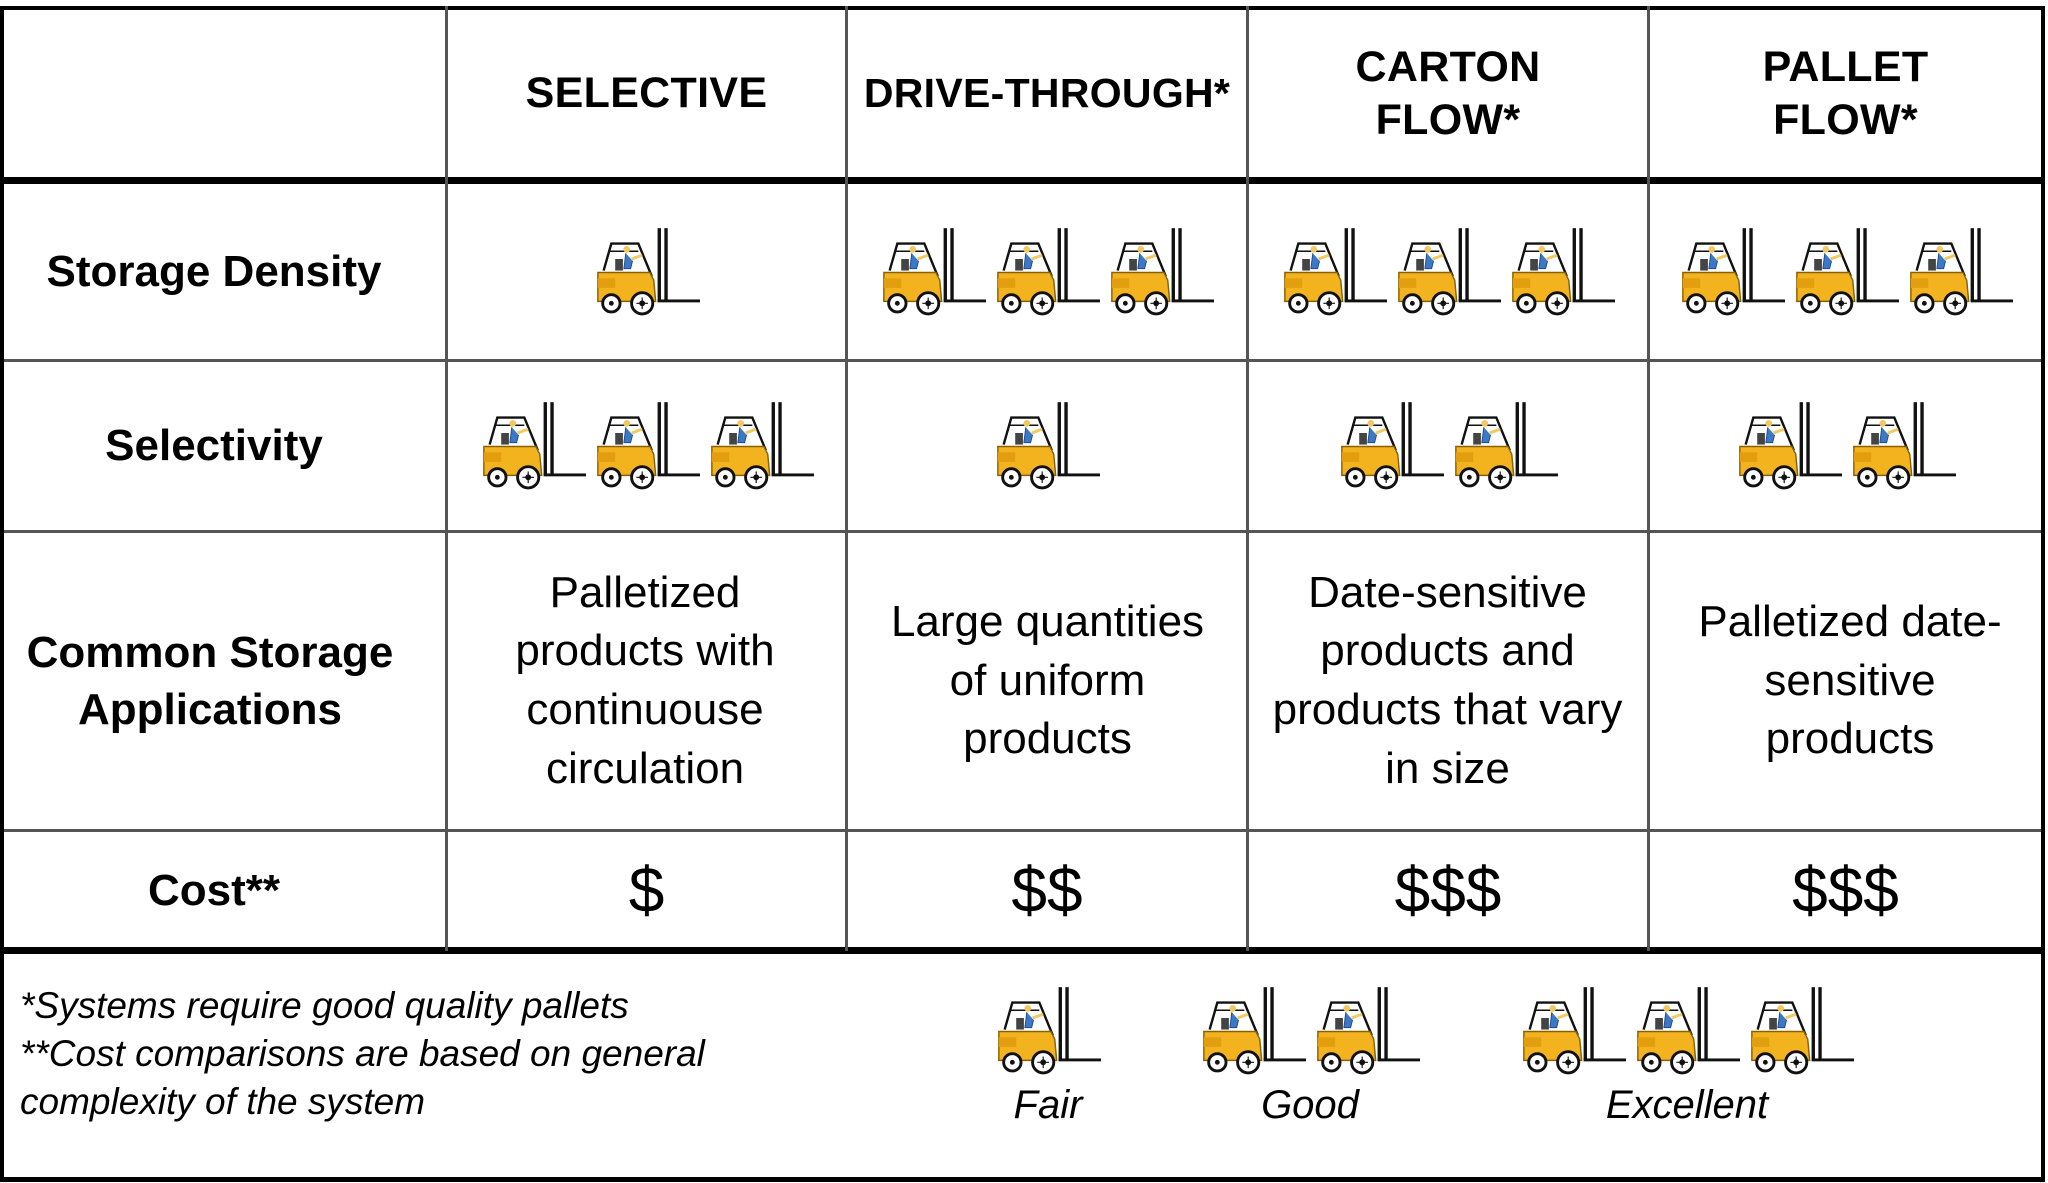 This screenshot has width=2048, height=1183. I want to click on row-label-cost: Cost**, so click(214, 890).